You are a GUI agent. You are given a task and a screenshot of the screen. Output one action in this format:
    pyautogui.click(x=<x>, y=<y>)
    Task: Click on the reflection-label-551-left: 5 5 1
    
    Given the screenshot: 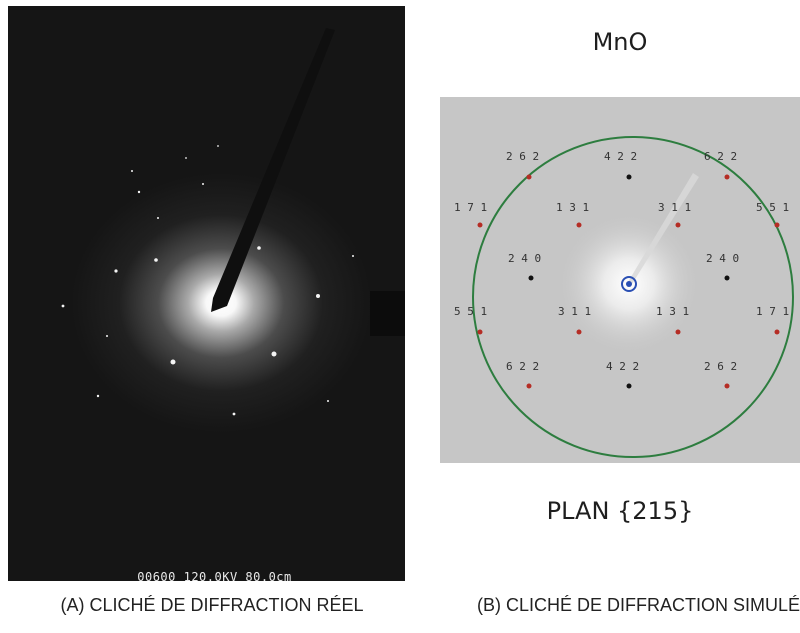 What is the action you would take?
    pyautogui.click(x=471, y=311)
    